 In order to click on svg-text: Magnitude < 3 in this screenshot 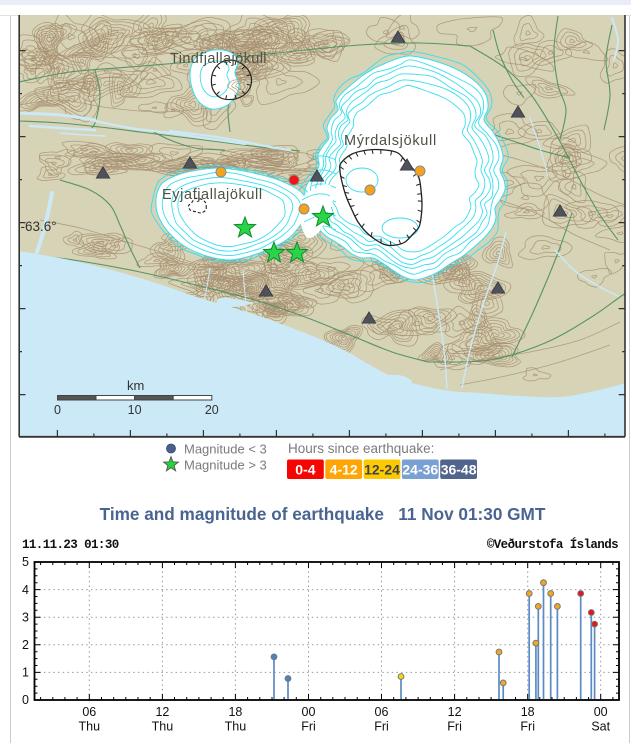, I will do `click(225, 449)`.